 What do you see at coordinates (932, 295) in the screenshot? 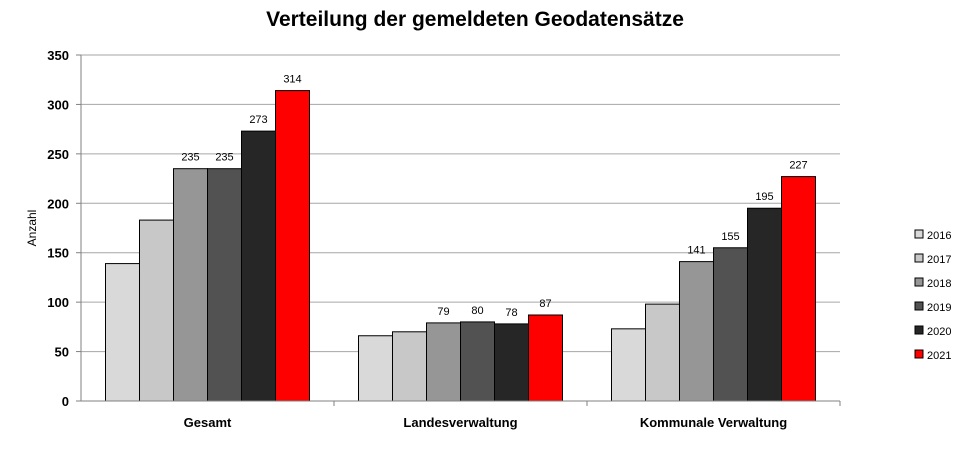
I see `legend: 2016 2017 2018 2019 2020 2021` at bounding box center [932, 295].